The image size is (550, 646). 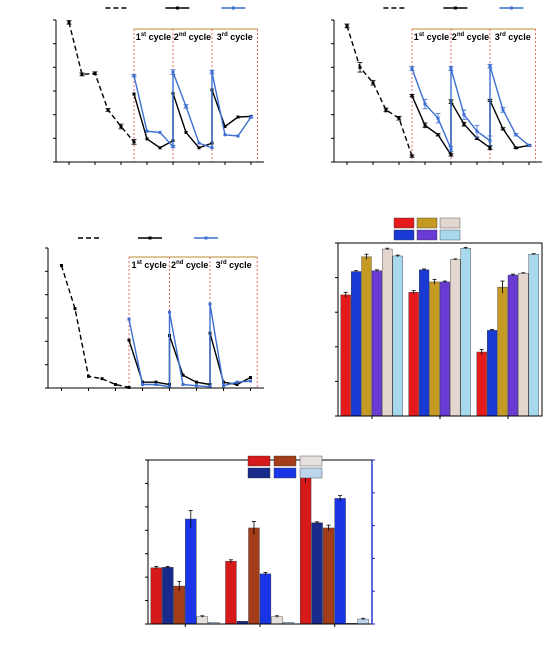 I want to click on panel-b: 1st cycle 2nd cycle 3rd cycle, so click(x=436, y=85).